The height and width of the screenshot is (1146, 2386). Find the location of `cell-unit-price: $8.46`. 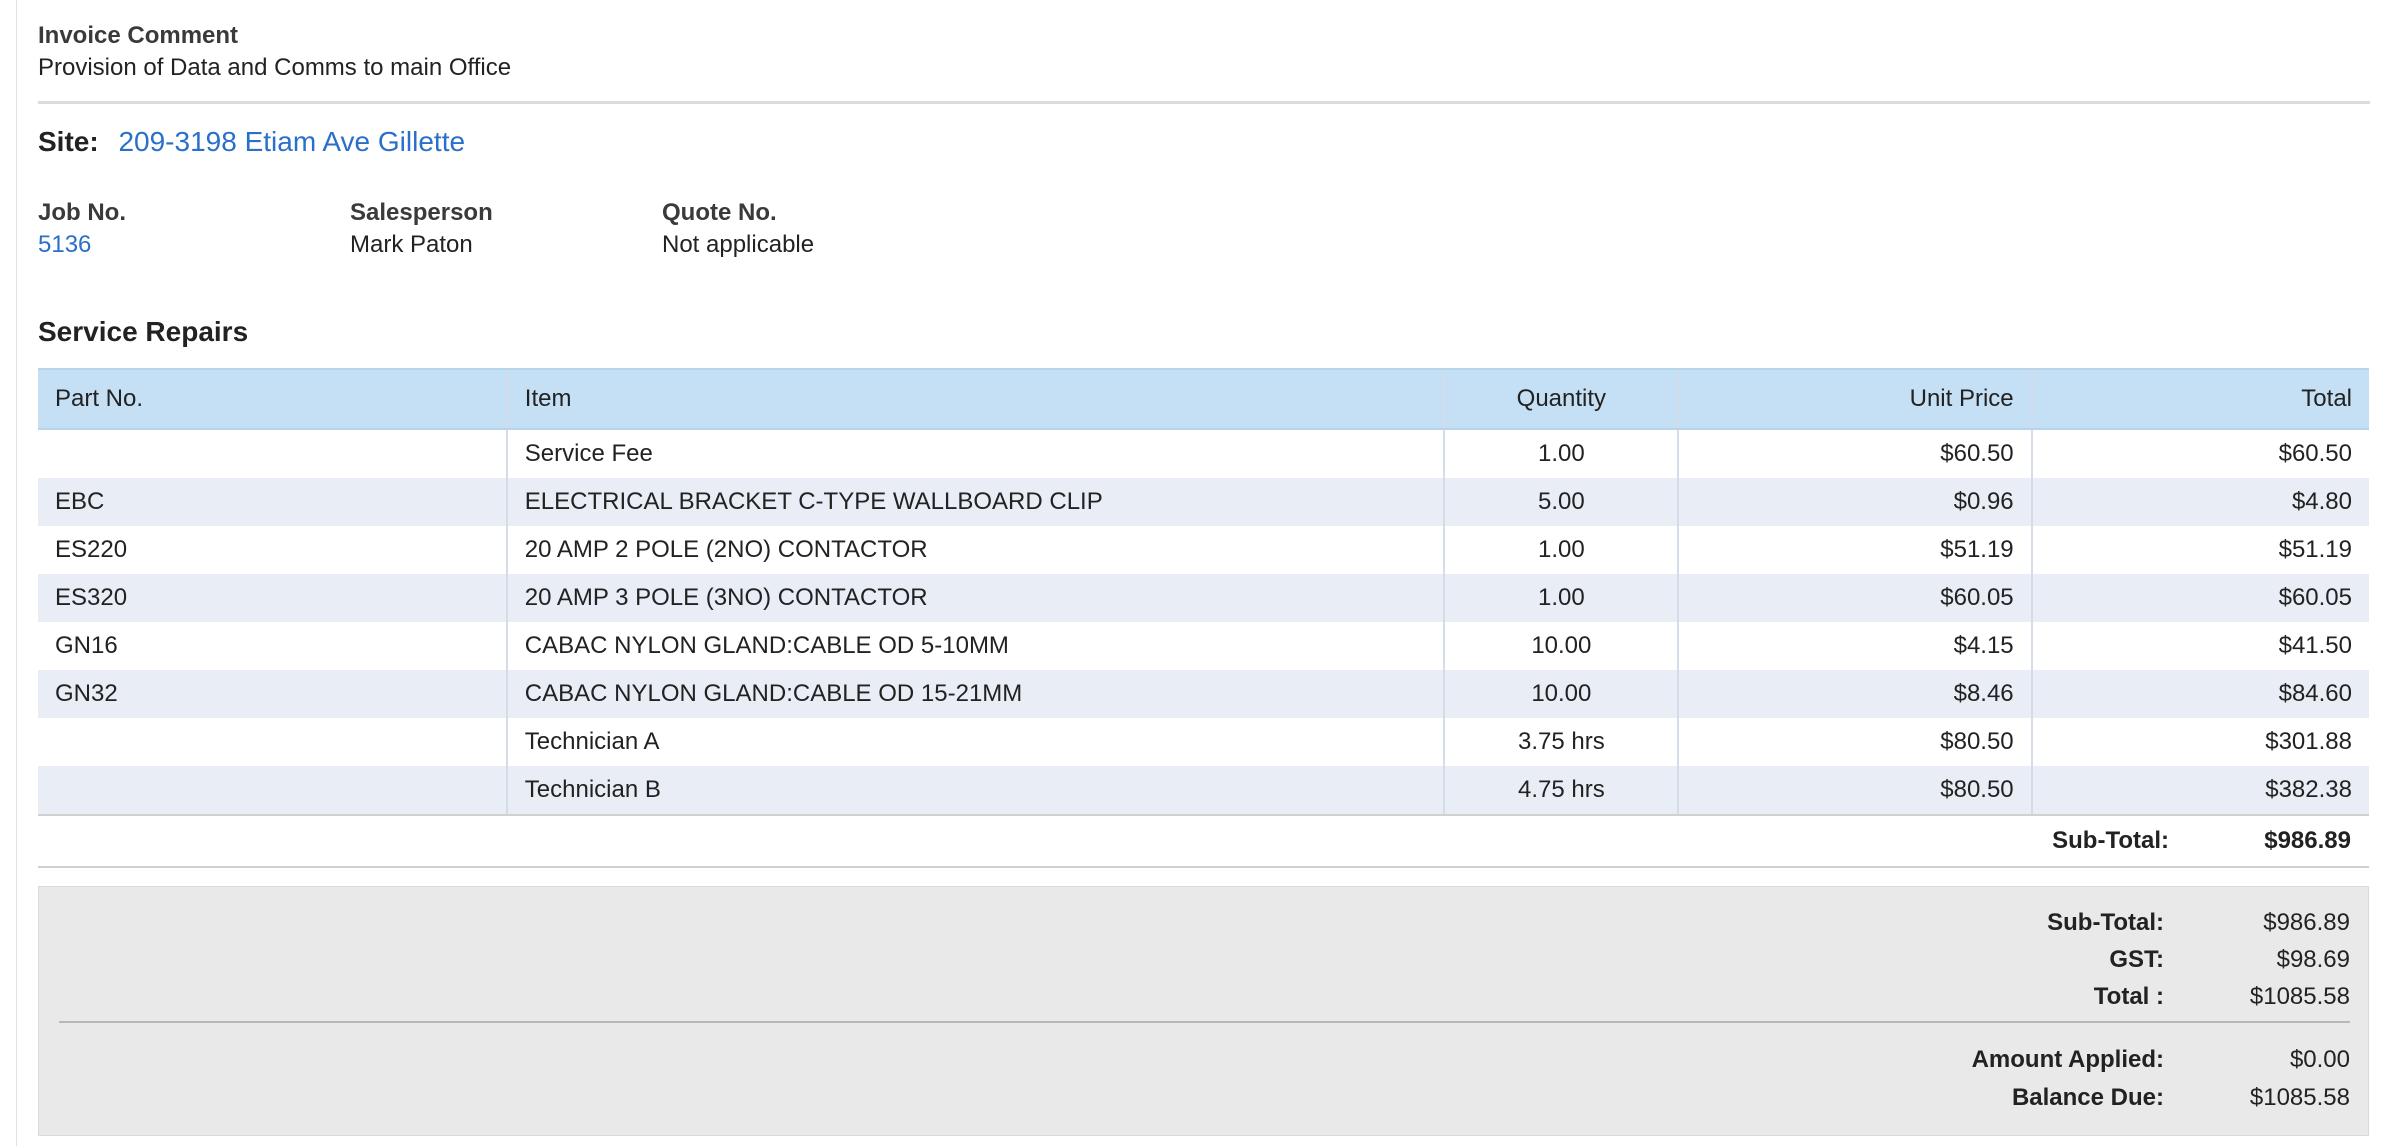

cell-unit-price: $8.46 is located at coordinates (1854, 694).